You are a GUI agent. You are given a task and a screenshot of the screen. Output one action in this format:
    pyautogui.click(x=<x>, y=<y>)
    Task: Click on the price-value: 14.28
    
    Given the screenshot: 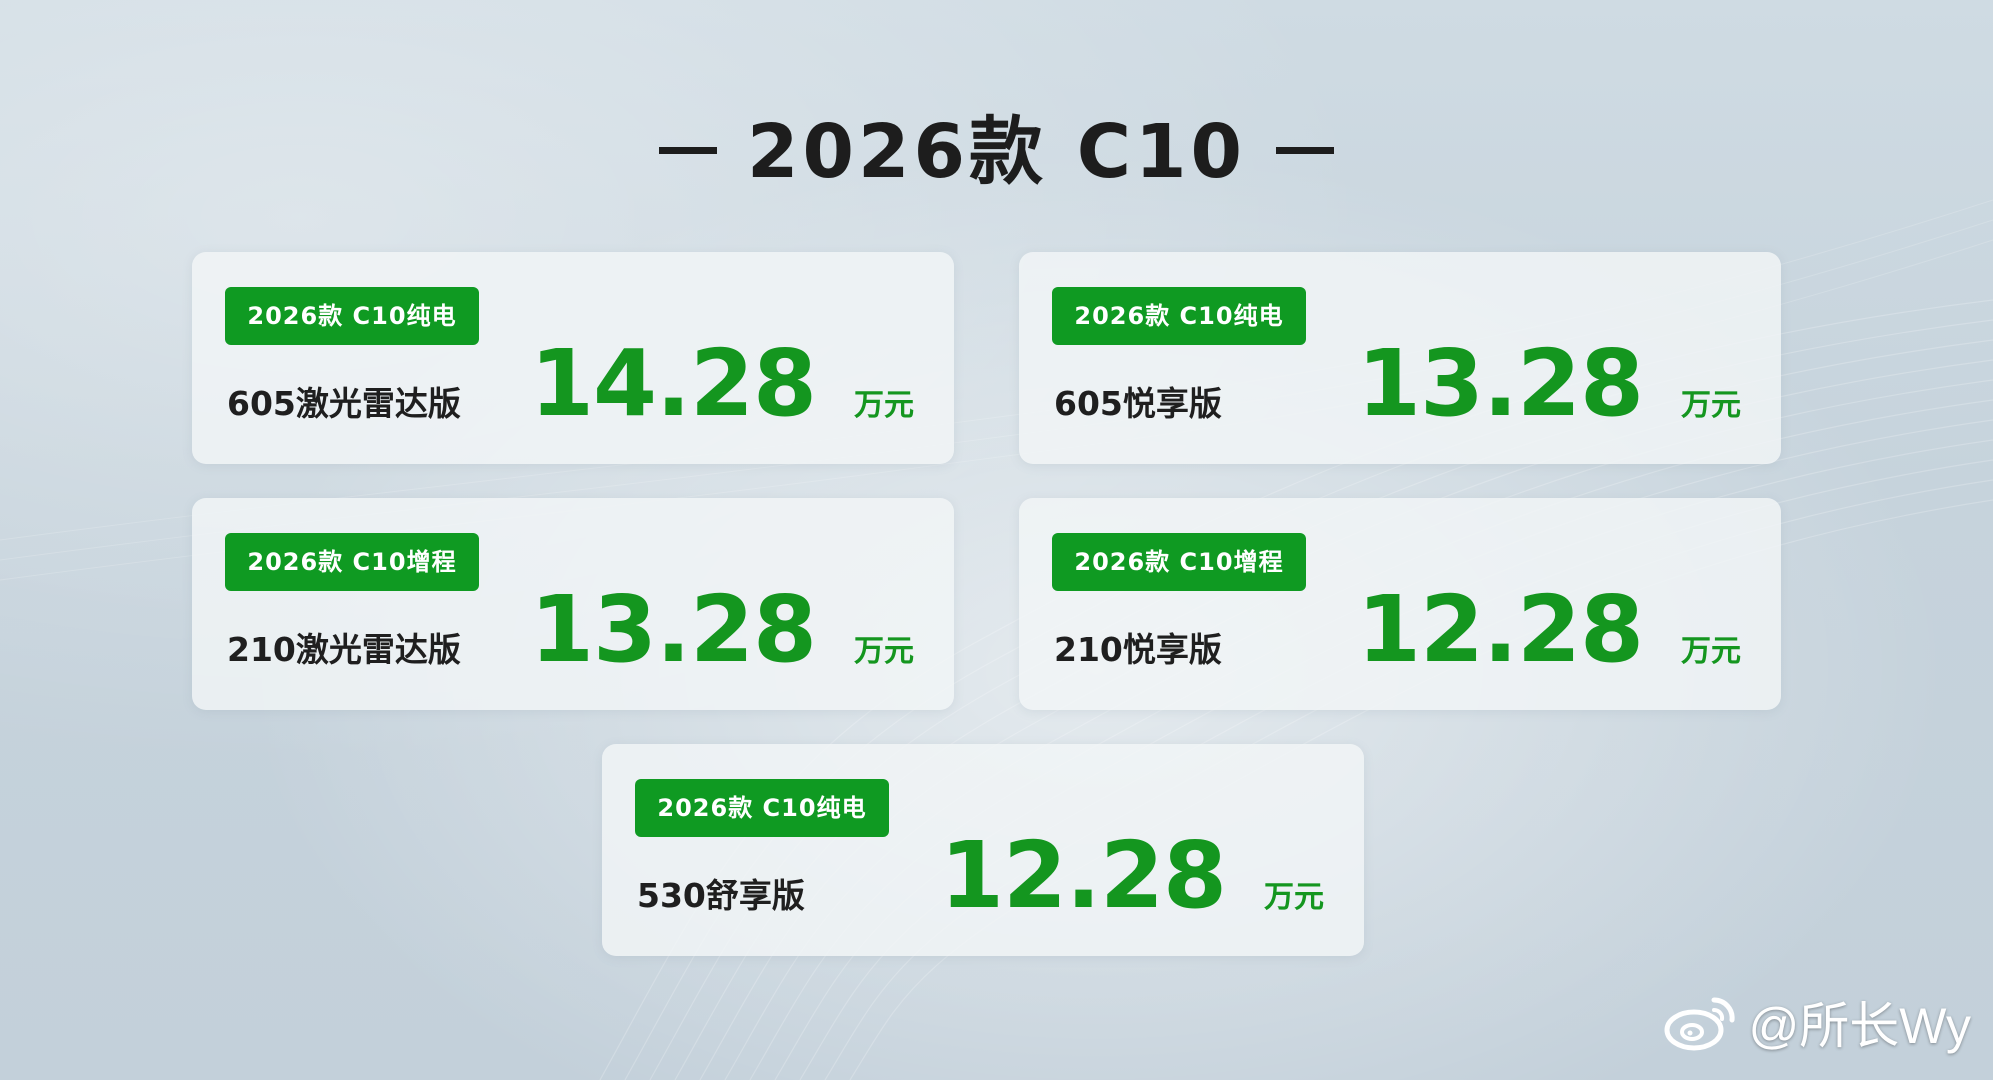 What is the action you would take?
    pyautogui.click(x=673, y=383)
    